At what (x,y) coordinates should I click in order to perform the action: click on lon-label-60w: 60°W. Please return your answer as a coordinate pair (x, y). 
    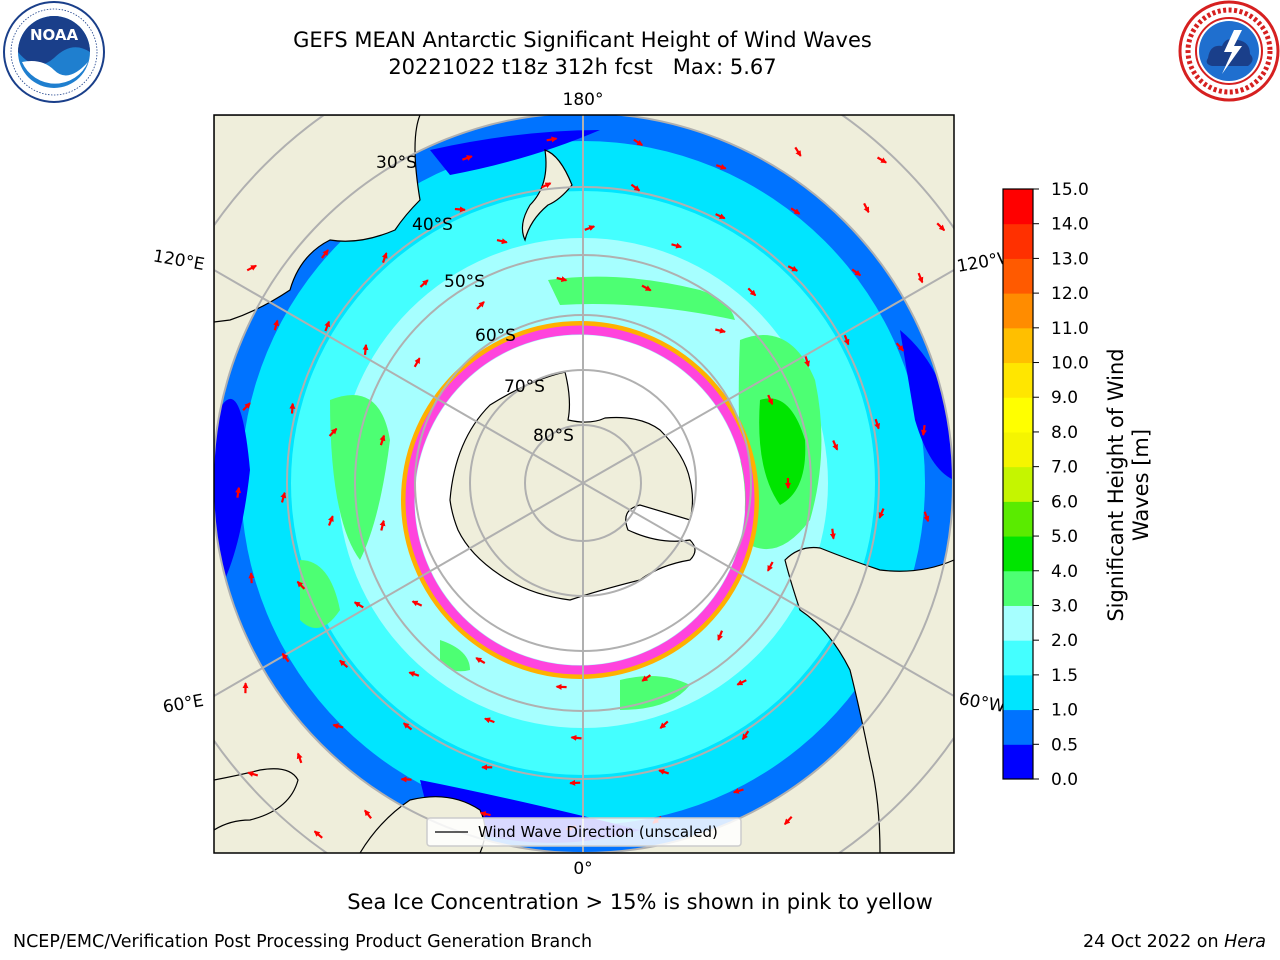
    Looking at the image, I should click on (982, 703).